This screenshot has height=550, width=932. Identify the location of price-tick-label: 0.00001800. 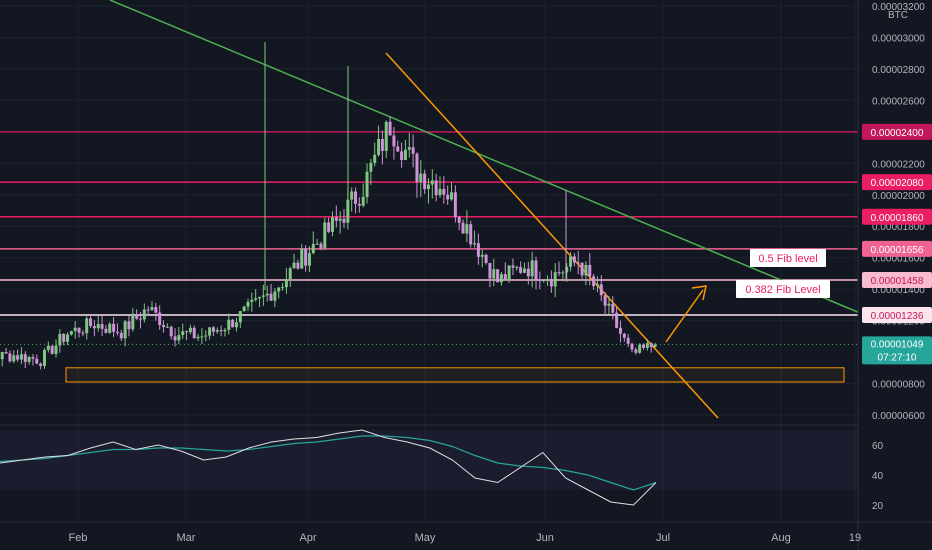
(898, 227).